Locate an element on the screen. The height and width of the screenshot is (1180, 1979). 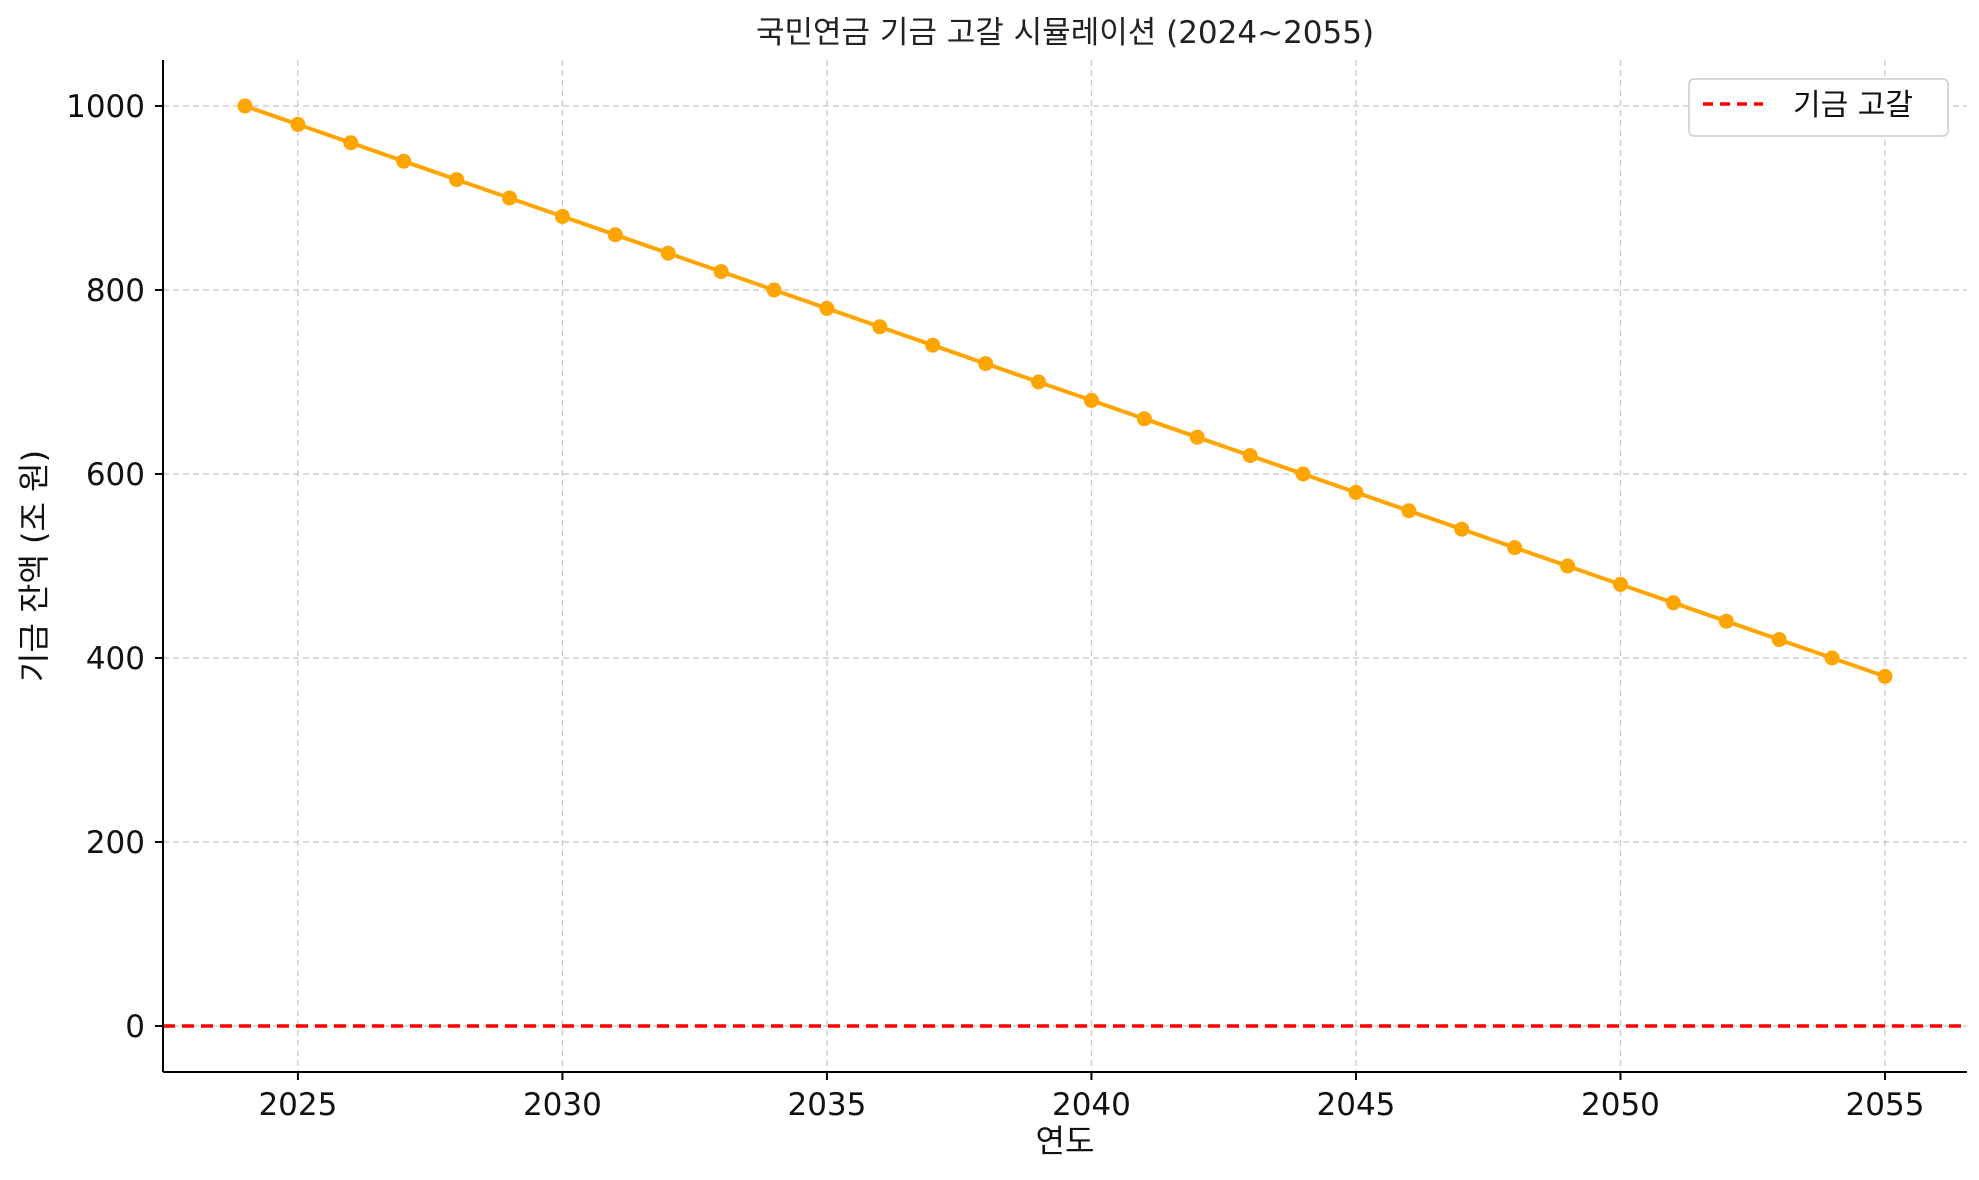
x-axis-label: 연도 is located at coordinates (1065, 1141).